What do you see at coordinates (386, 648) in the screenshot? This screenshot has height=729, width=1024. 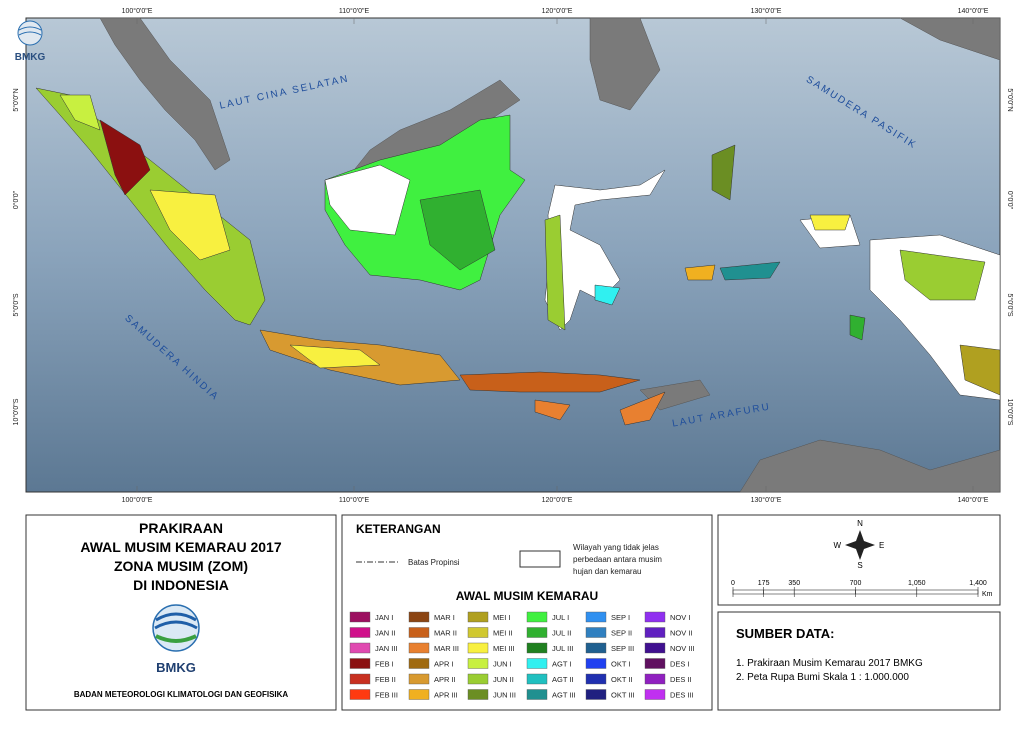 I see `legend-label: JAN III` at bounding box center [386, 648].